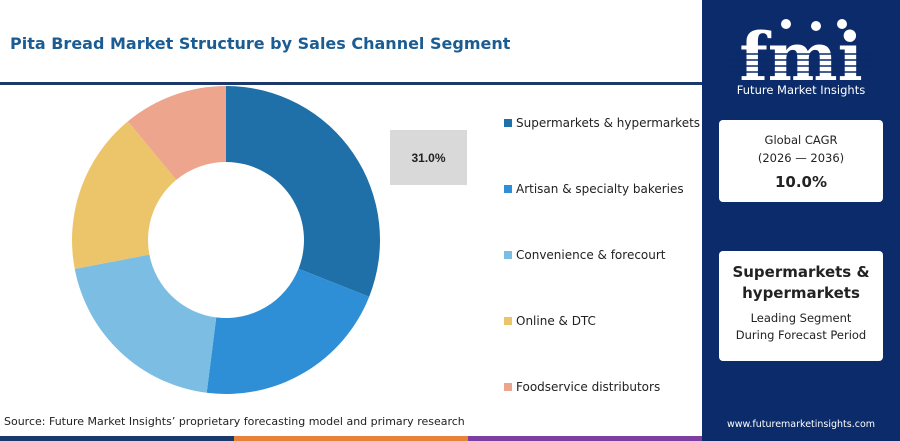 The height and width of the screenshot is (441, 900). I want to click on legend-label: Online & DTC, so click(556, 321).